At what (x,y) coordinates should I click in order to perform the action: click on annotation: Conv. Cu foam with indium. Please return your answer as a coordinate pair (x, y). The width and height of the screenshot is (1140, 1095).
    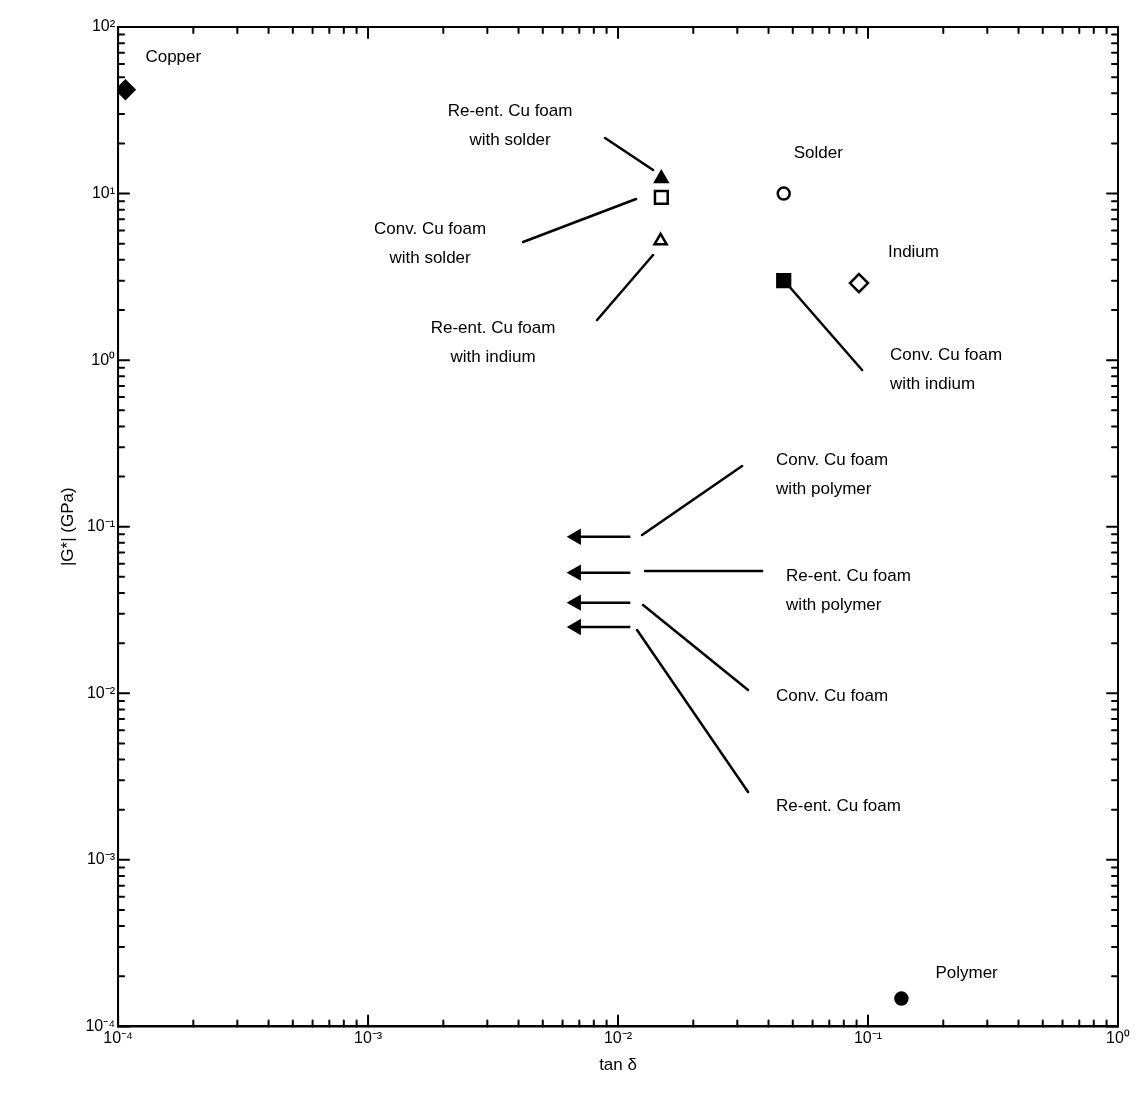
    Looking at the image, I should click on (946, 368).